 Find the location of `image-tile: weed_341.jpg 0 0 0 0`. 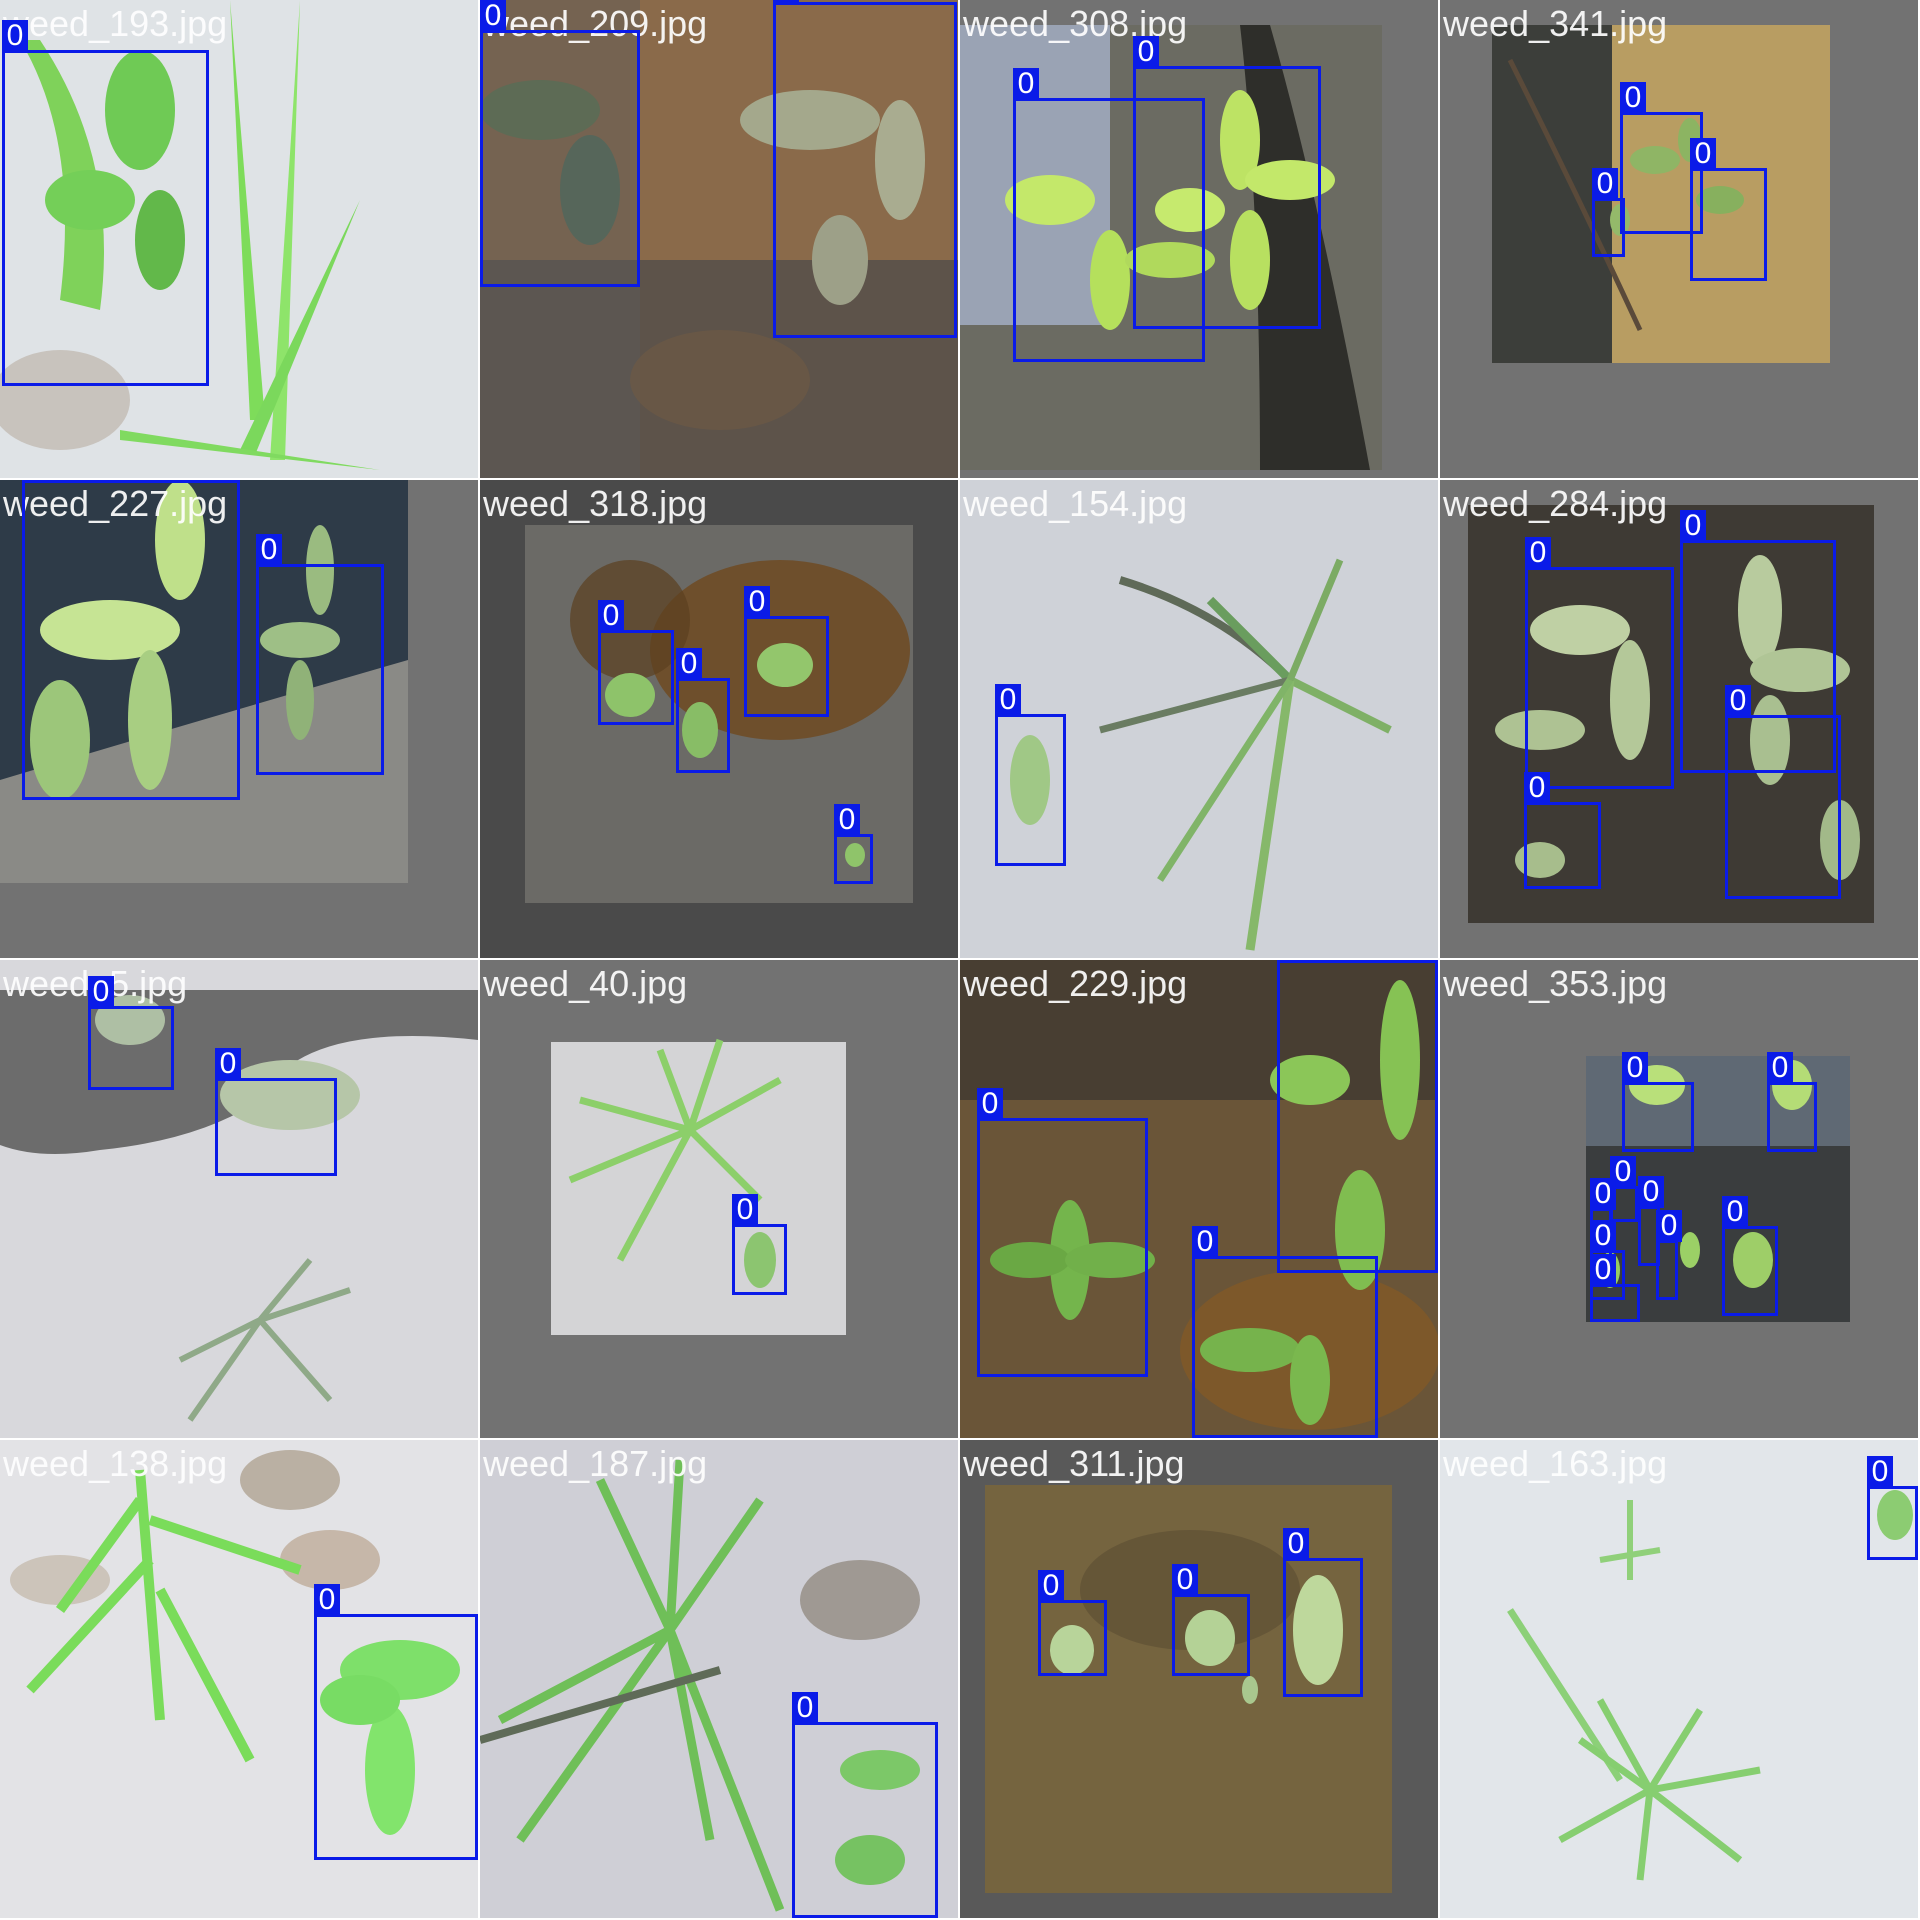

image-tile: weed_341.jpg 0 0 0 0 is located at coordinates (1679, 239).